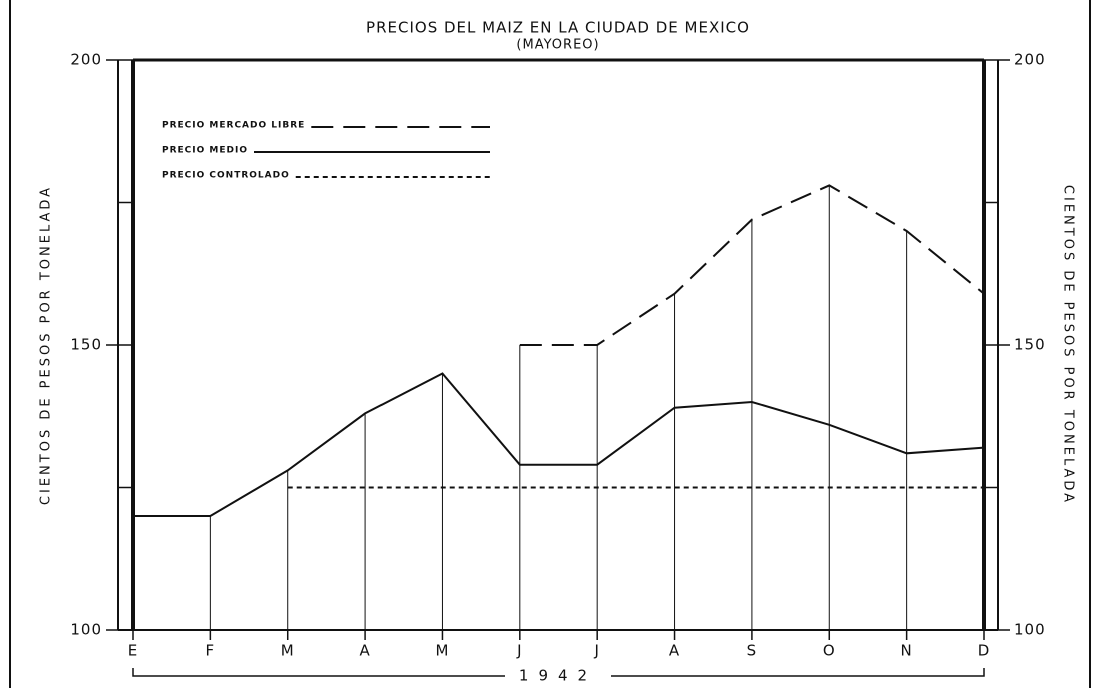 The height and width of the screenshot is (688, 1100). Describe the element at coordinates (205, 151) in the screenshot. I see `legend-label: PRECIO MEDIO` at that location.